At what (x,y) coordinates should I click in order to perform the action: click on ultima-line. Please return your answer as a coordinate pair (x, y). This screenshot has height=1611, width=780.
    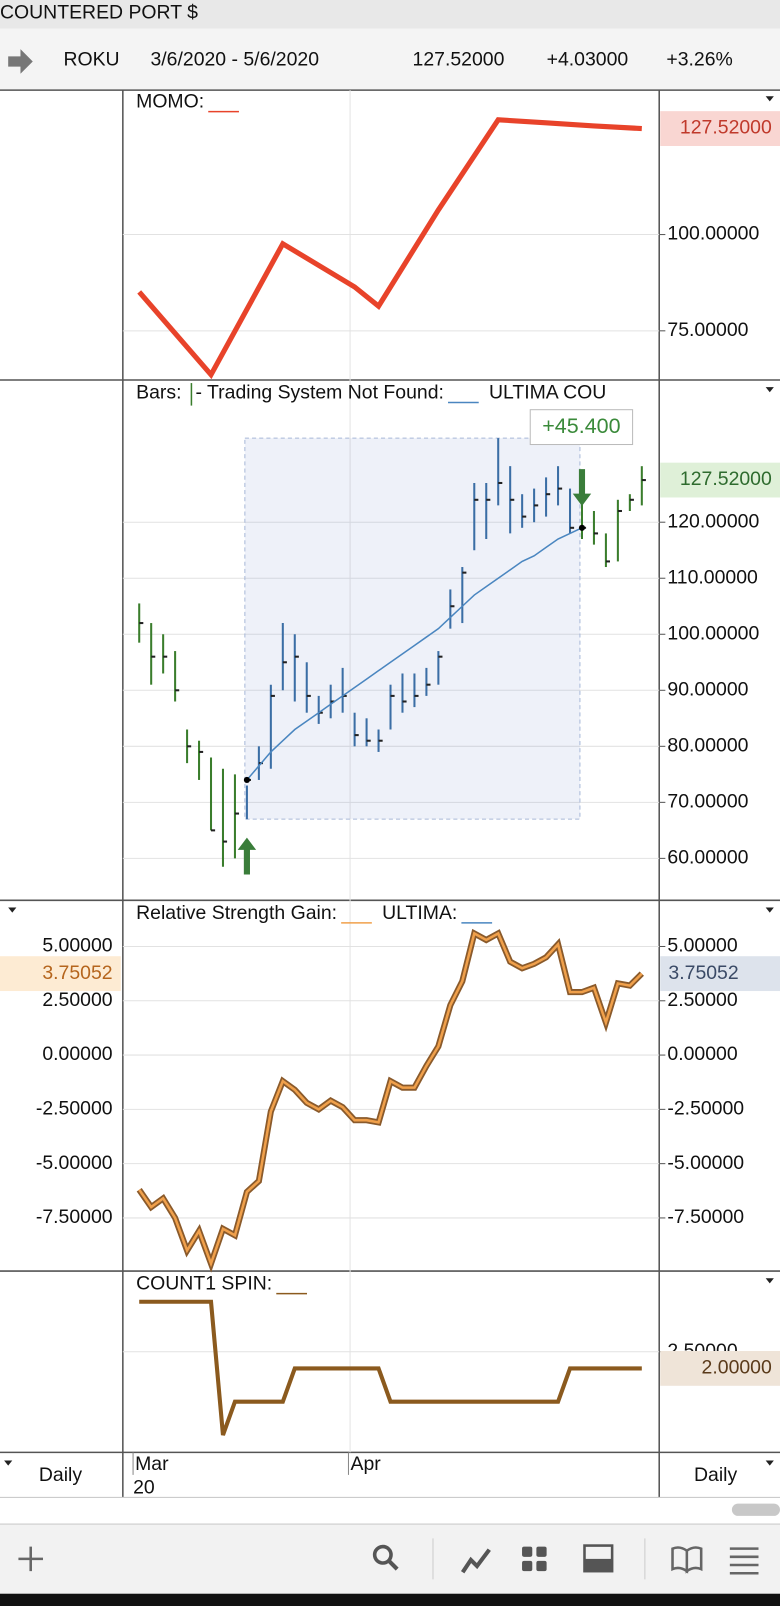
    Looking at the image, I should click on (414, 654).